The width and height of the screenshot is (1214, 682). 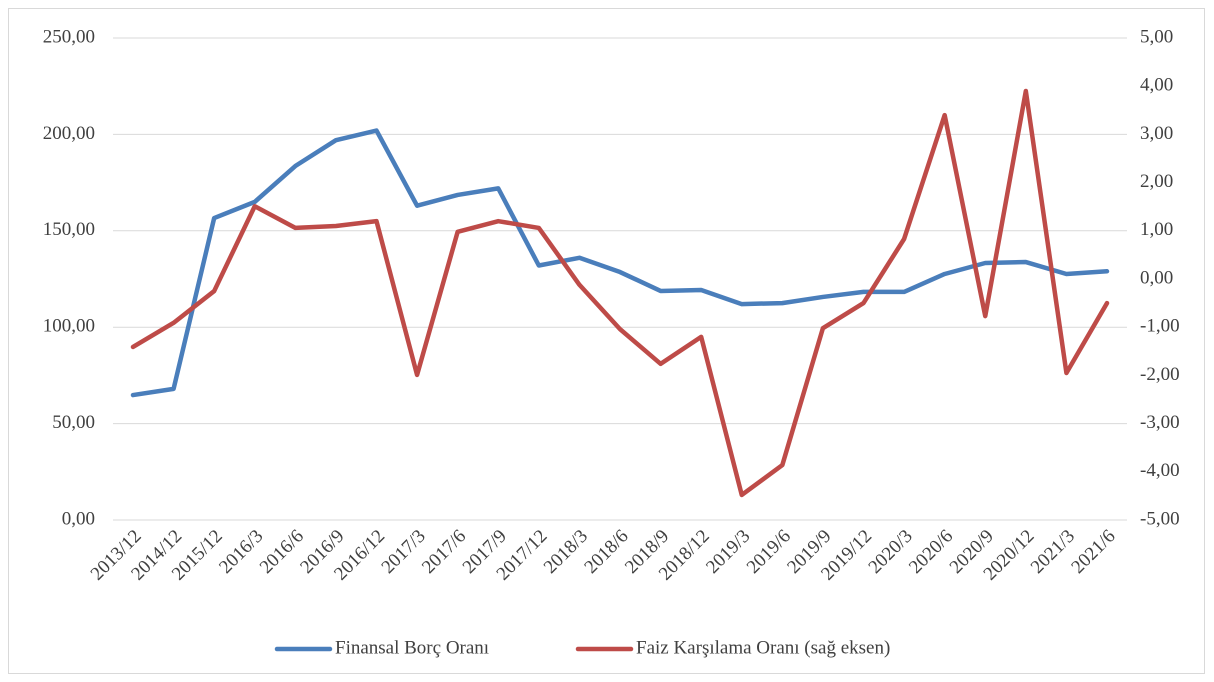 What do you see at coordinates (78, 518) in the screenshot?
I see `y-tick-label: 0,00` at bounding box center [78, 518].